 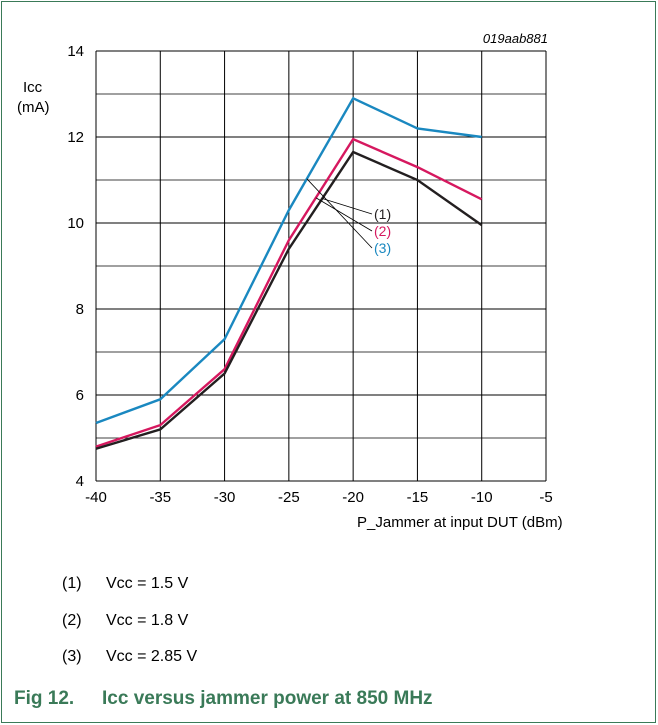 I want to click on legend-row-2: (2) Vcc = 1.8 V, so click(x=125, y=621).